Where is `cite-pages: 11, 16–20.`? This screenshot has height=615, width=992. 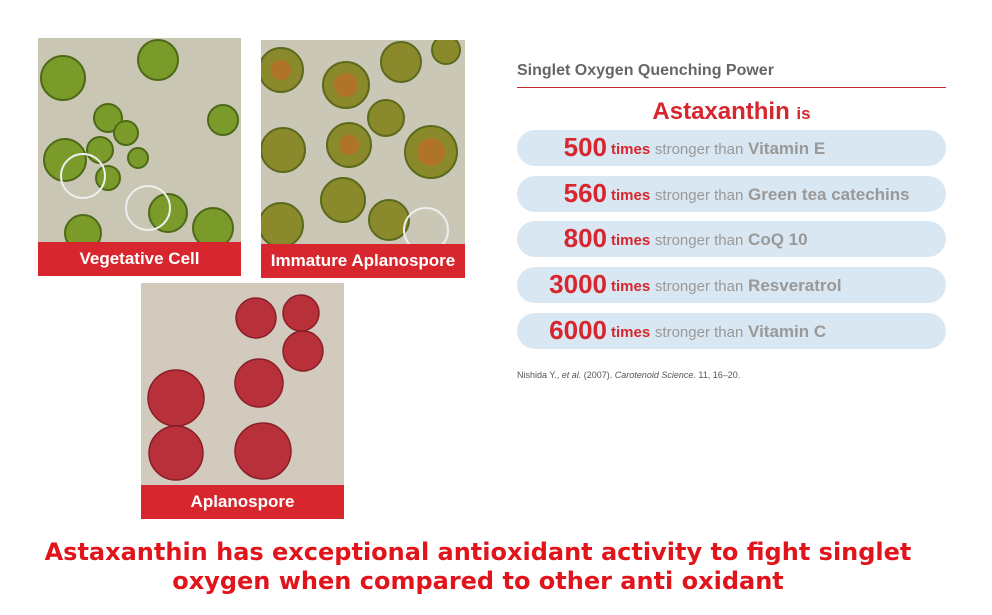
cite-pages: 11, 16–20. is located at coordinates (719, 375).